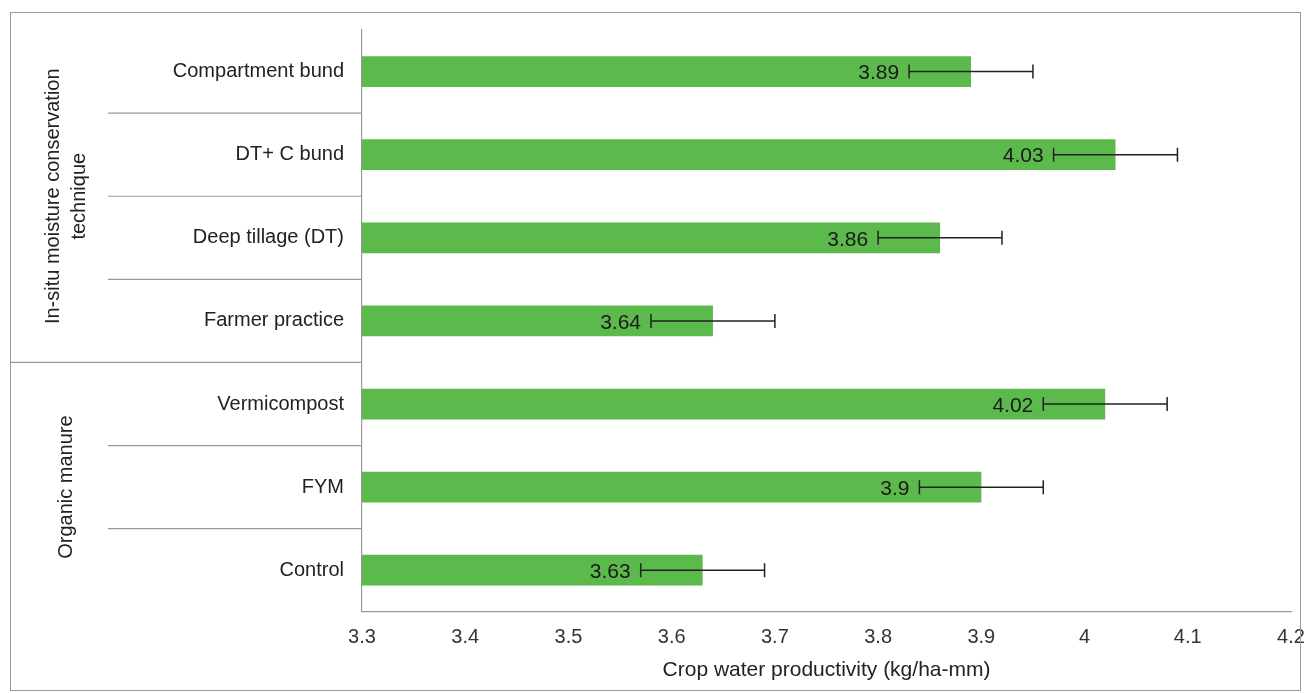 This screenshot has width=1311, height=693. What do you see at coordinates (879, 72) in the screenshot?
I see `data-label: 3.89` at bounding box center [879, 72].